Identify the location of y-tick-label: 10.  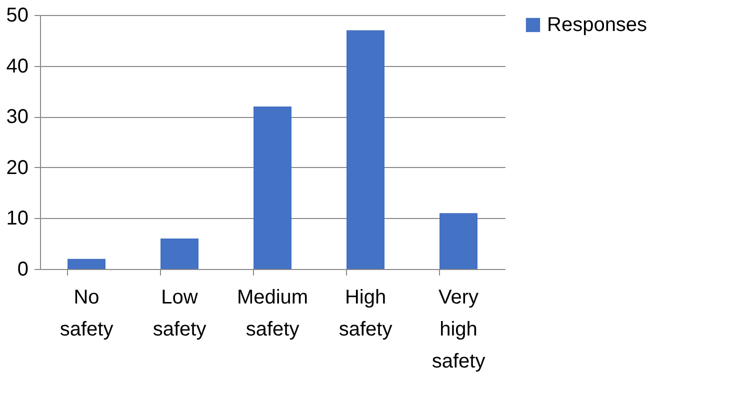
(17, 219).